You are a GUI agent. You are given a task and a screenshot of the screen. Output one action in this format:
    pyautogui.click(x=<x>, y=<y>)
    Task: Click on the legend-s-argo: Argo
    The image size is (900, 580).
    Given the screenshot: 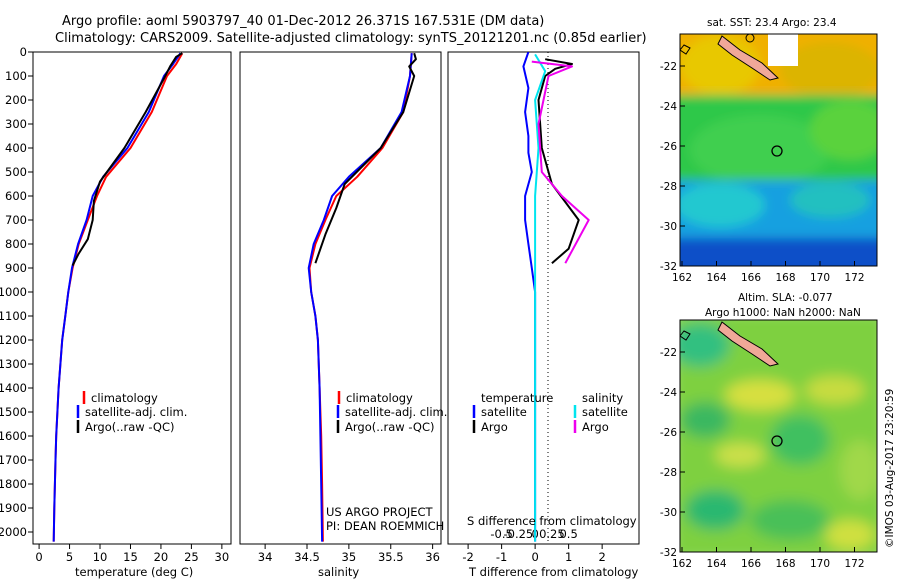 What is the action you would take?
    pyautogui.click(x=595, y=427)
    